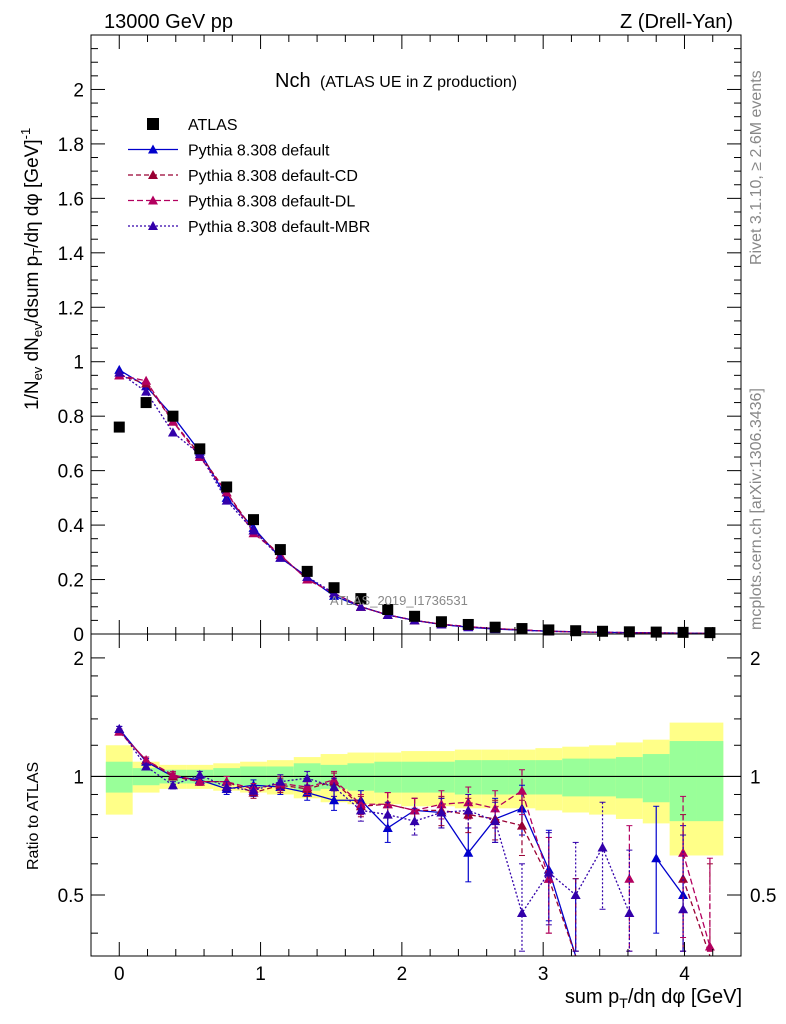 The image size is (786, 1024). What do you see at coordinates (71, 472) in the screenshot?
I see `y-tick-label-main: 0.6` at bounding box center [71, 472].